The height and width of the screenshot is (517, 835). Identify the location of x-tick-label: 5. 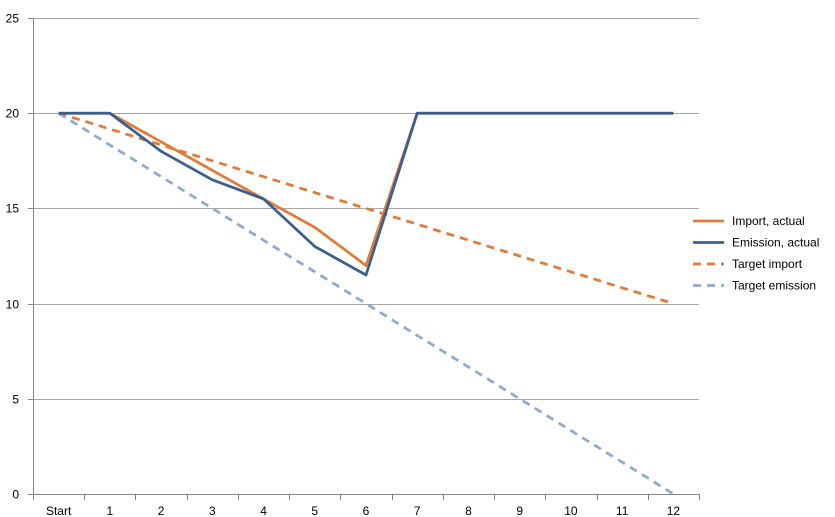
(314, 510).